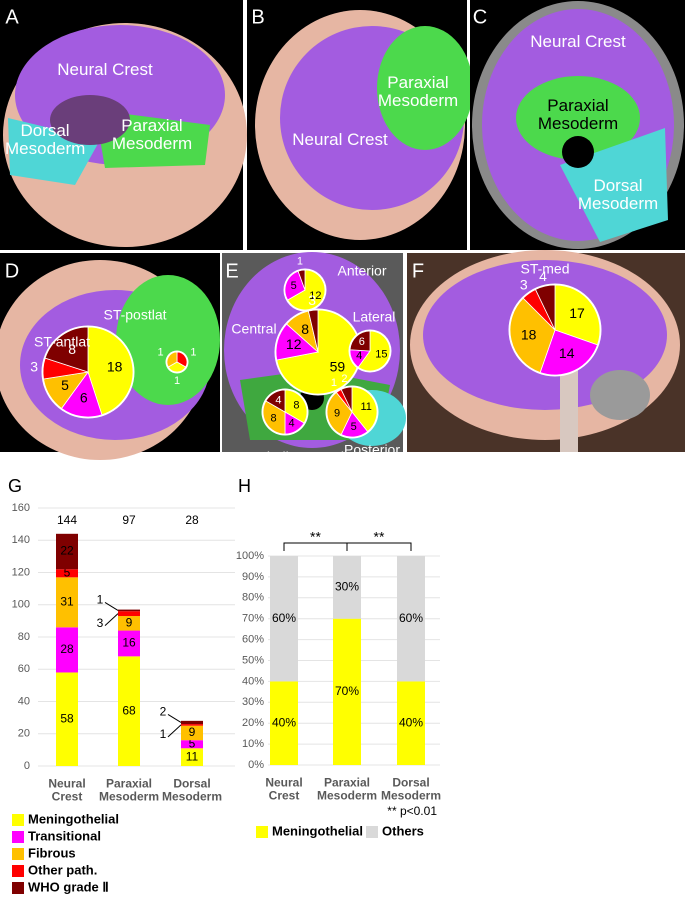 The height and width of the screenshot is (898, 685). Describe the element at coordinates (67, 520) in the screenshot. I see `total-label: 144` at that location.